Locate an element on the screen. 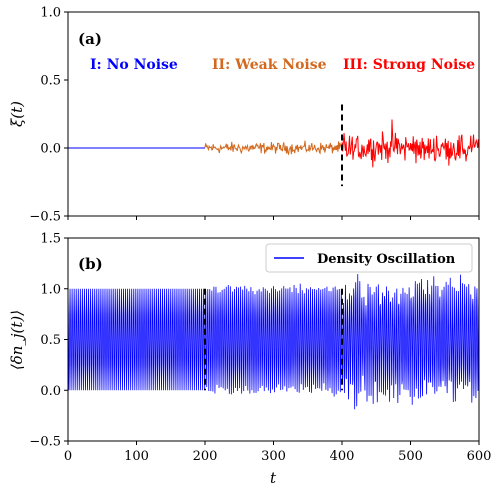  x-axis-label: t is located at coordinates (273, 478).